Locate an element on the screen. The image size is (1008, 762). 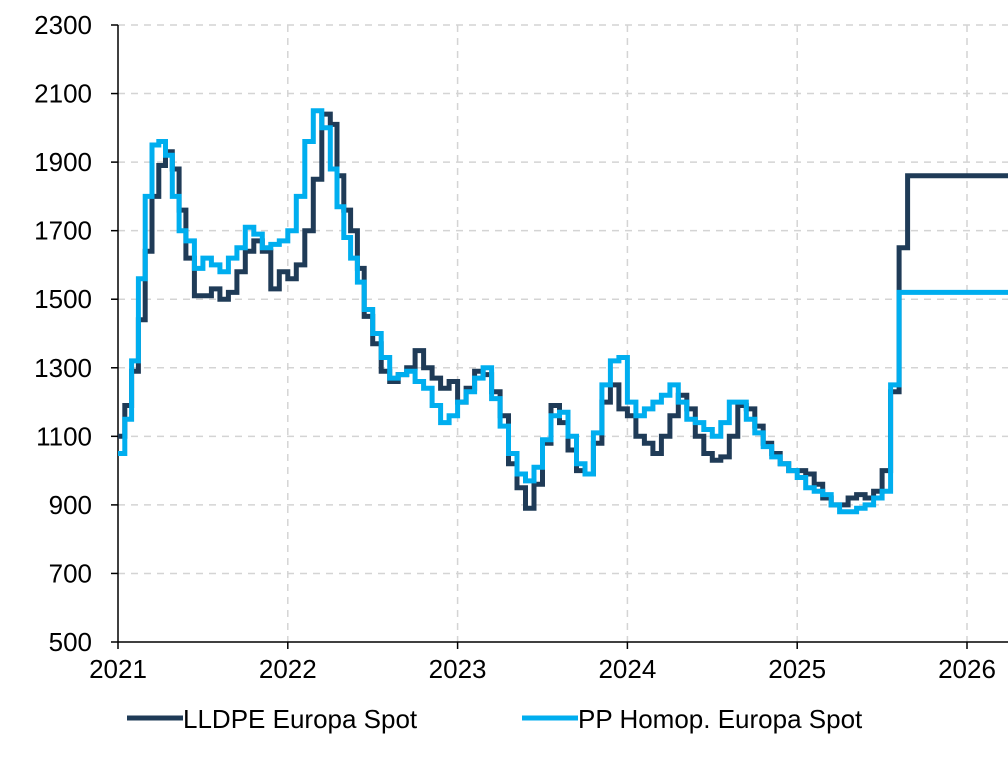
y-tick-label: 1100 is located at coordinates (64, 436).